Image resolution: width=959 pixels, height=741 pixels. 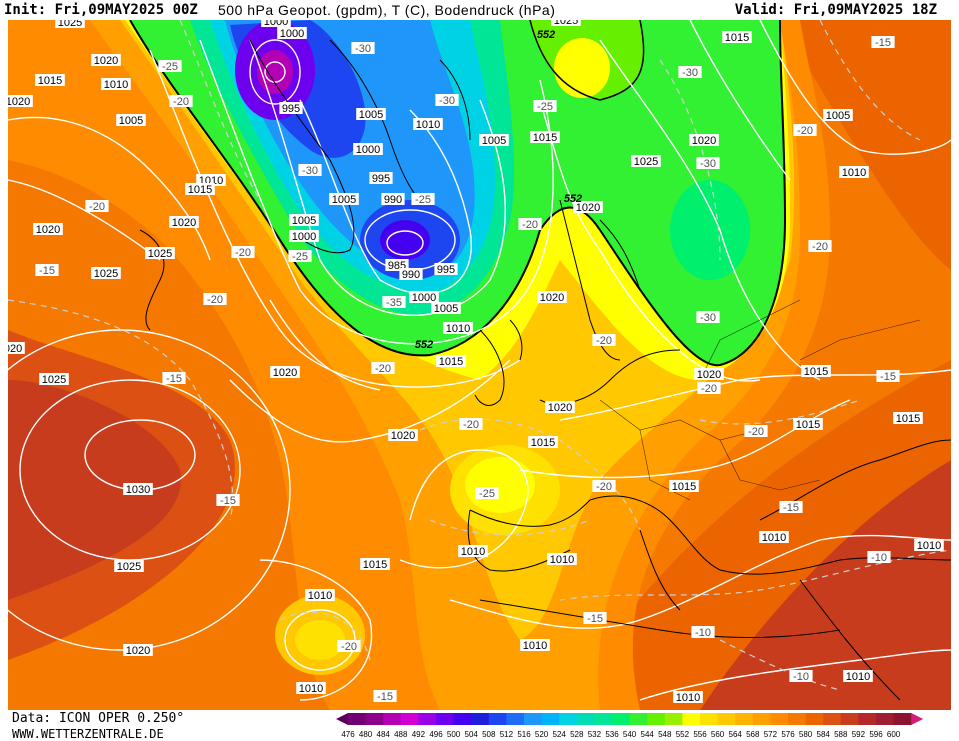 What do you see at coordinates (405, 240) in the screenshot?
I see `iceland-low-inner` at bounding box center [405, 240].